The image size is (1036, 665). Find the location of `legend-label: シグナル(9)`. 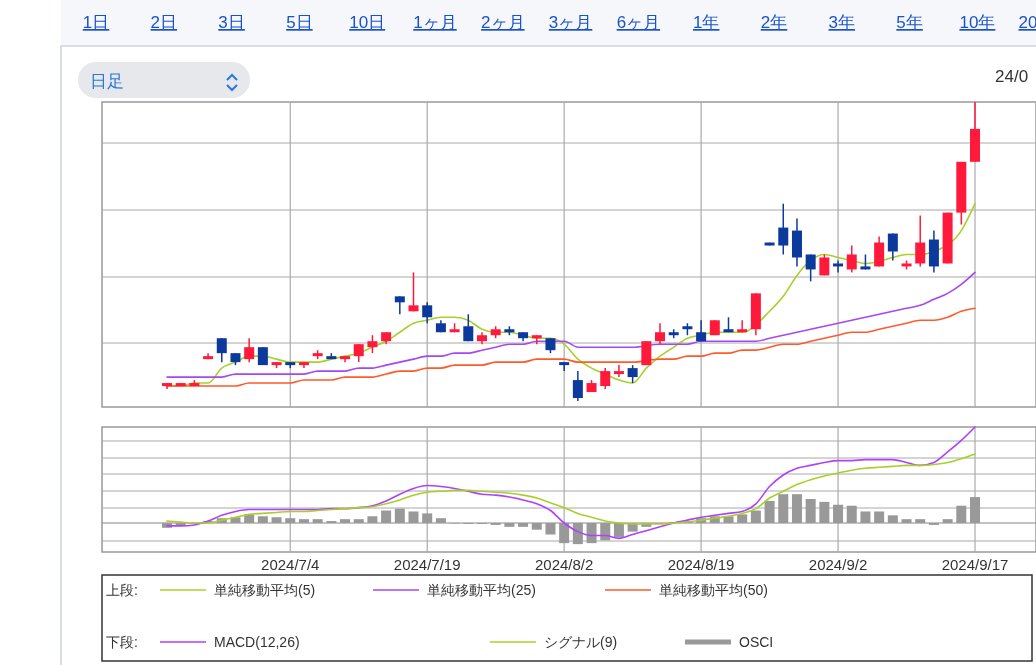

legend-label: シグナル(9) is located at coordinates (581, 642).